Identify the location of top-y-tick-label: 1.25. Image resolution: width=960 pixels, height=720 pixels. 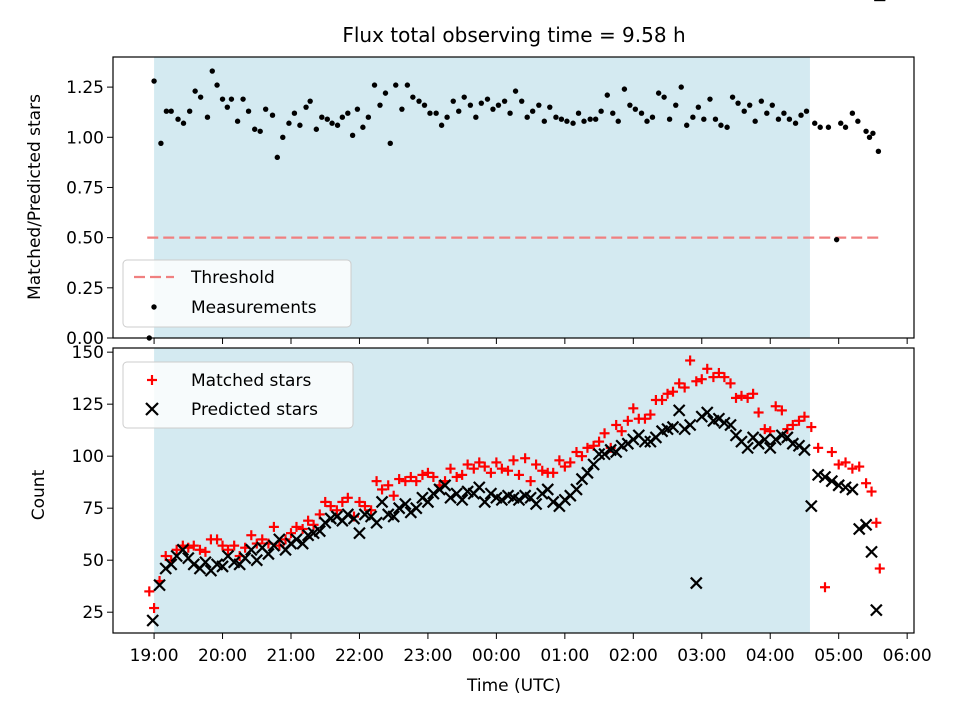
(85, 88).